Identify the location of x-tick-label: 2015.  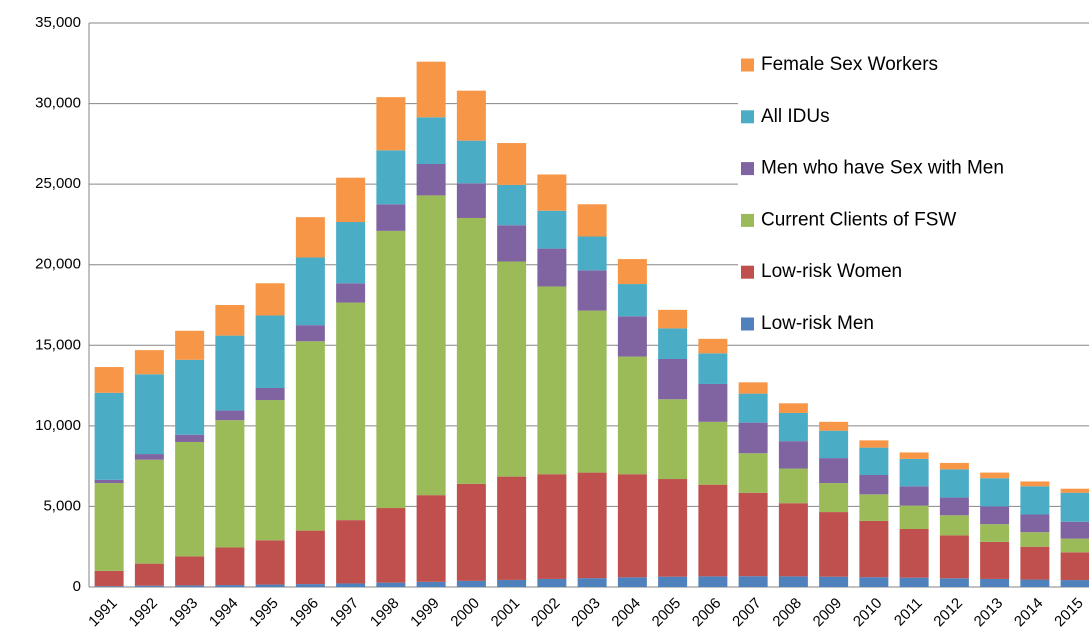
(1069, 613).